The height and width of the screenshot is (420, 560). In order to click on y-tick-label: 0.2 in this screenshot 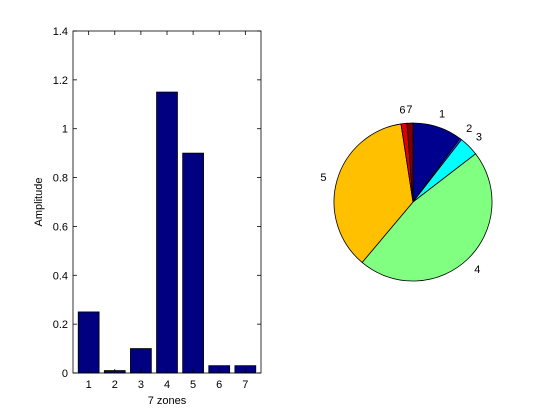, I will do `click(60, 325)`.